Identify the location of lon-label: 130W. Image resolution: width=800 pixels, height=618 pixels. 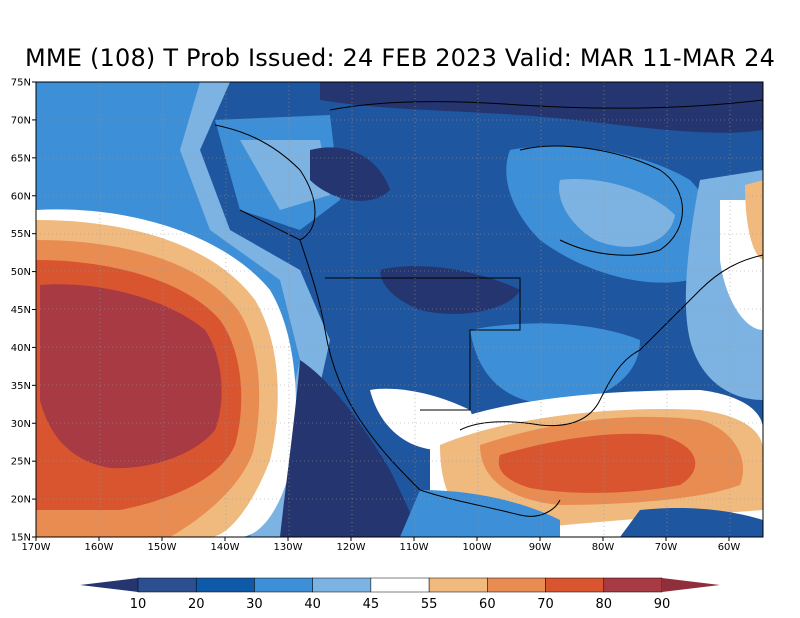
(288, 547).